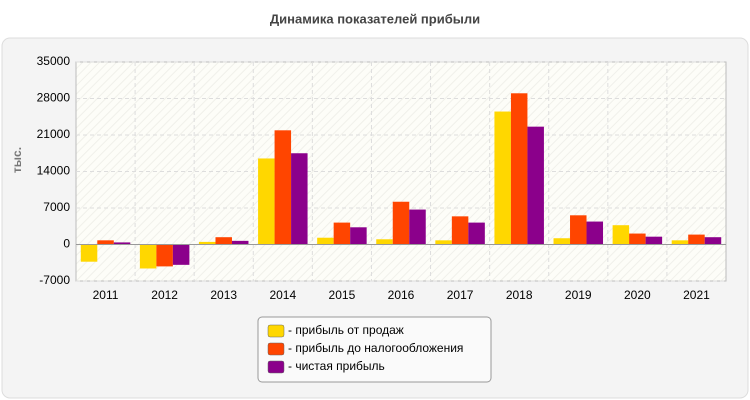 The height and width of the screenshot is (400, 750). I want to click on y-tick-label: -7000, so click(54, 280).